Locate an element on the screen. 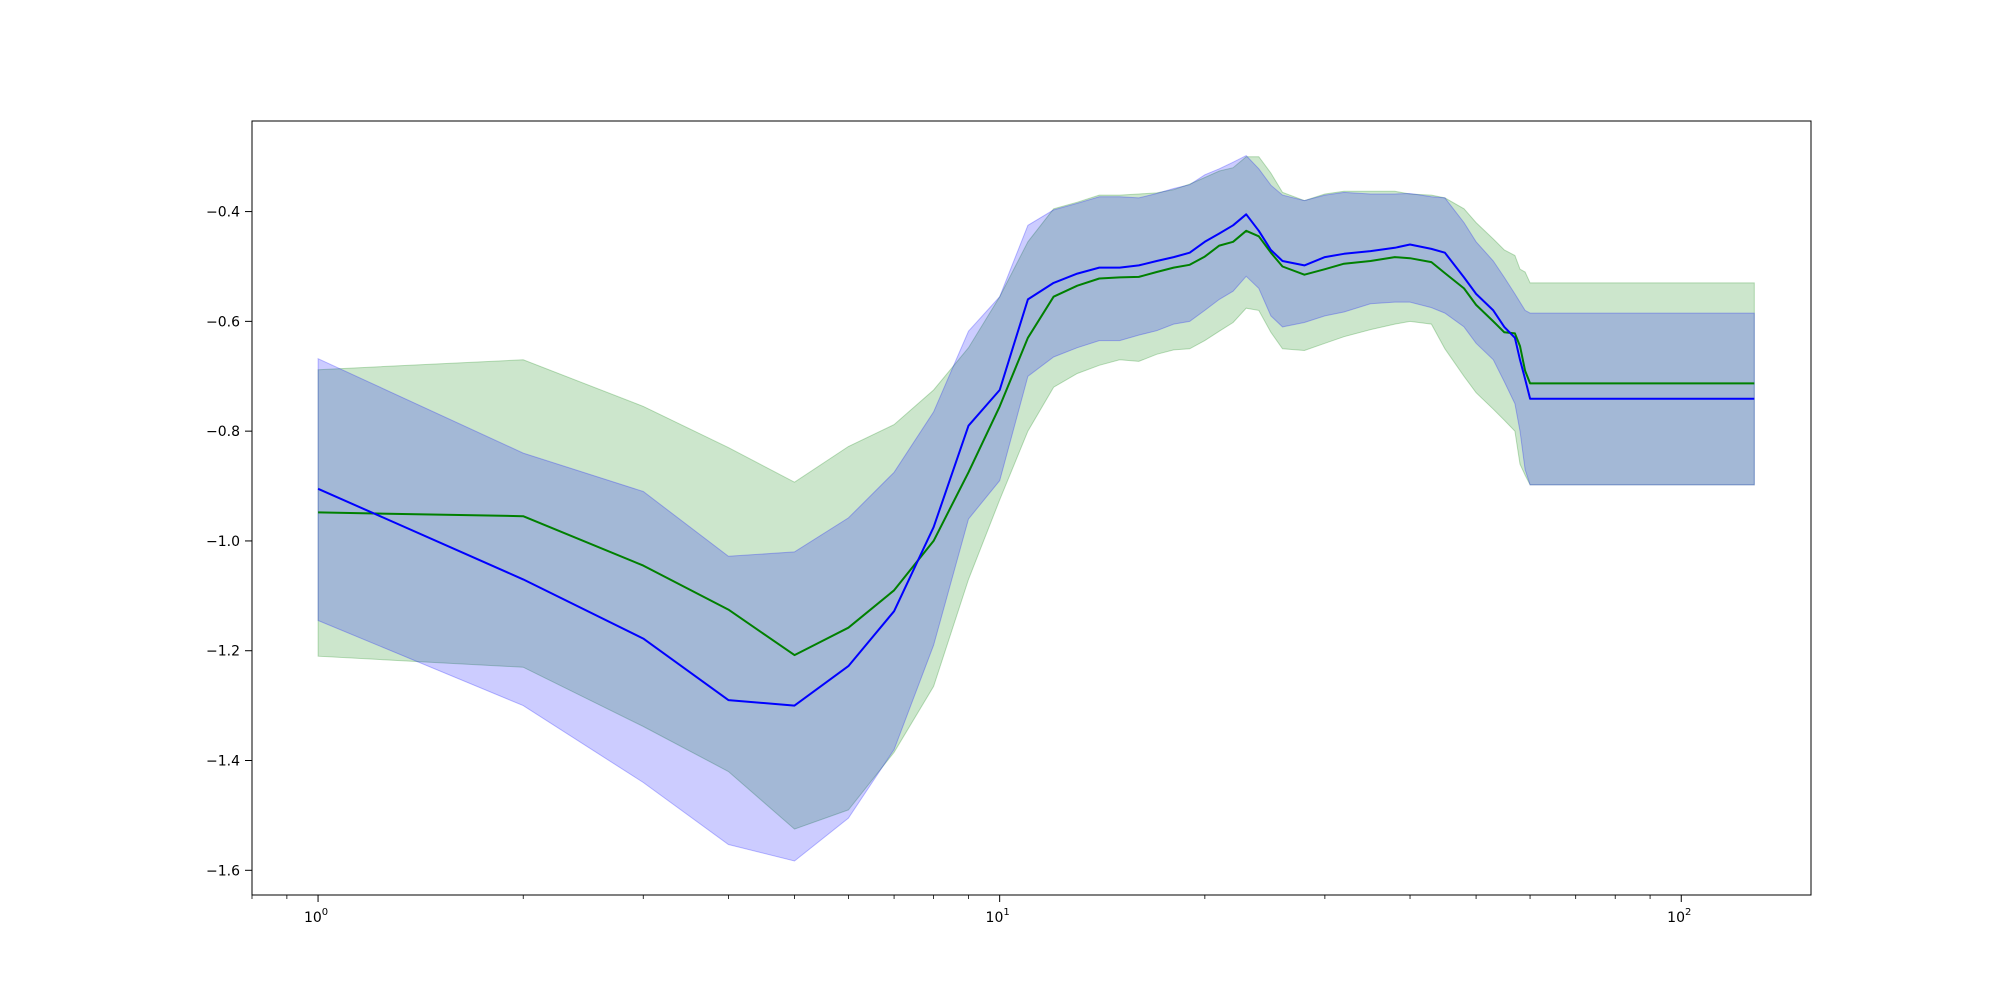  y-tick-label: −0.8 is located at coordinates (223, 432).